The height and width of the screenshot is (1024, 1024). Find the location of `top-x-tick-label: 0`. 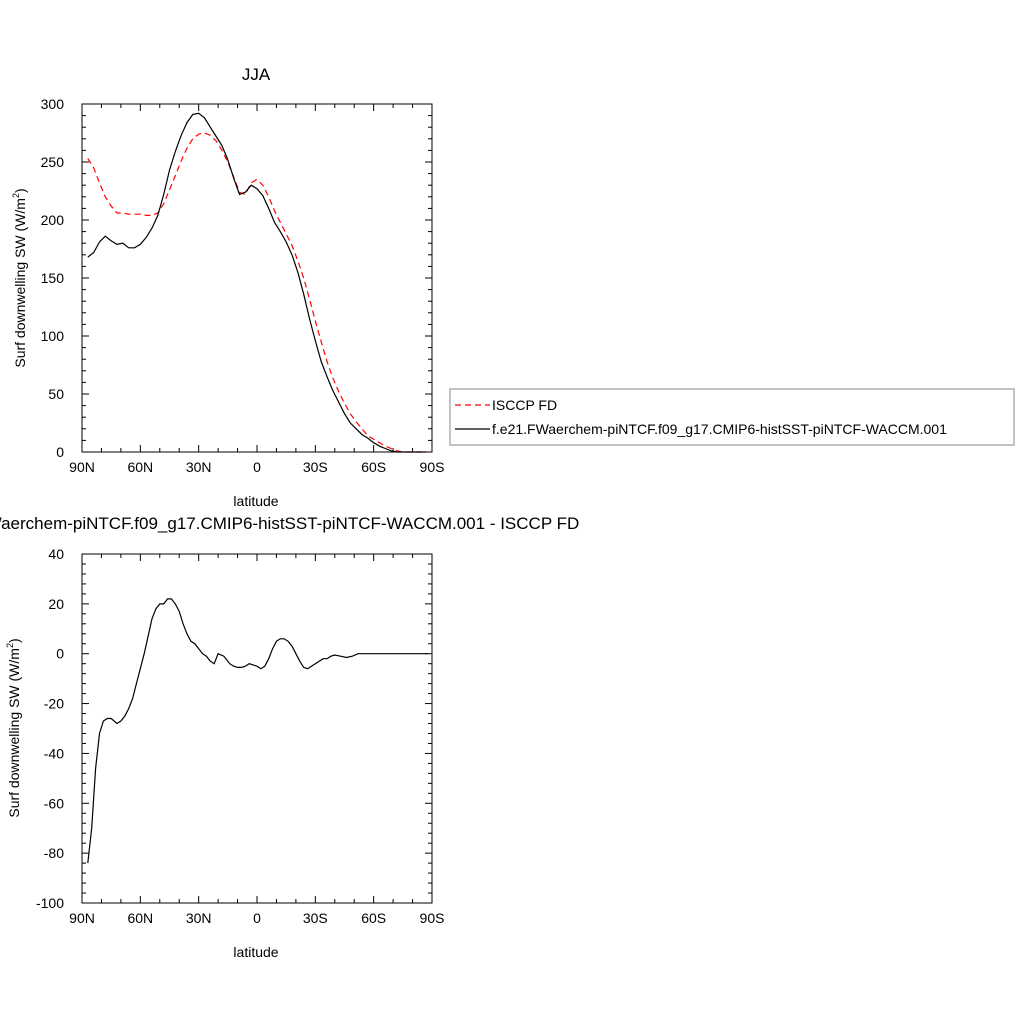

top-x-tick-label: 0 is located at coordinates (257, 467).